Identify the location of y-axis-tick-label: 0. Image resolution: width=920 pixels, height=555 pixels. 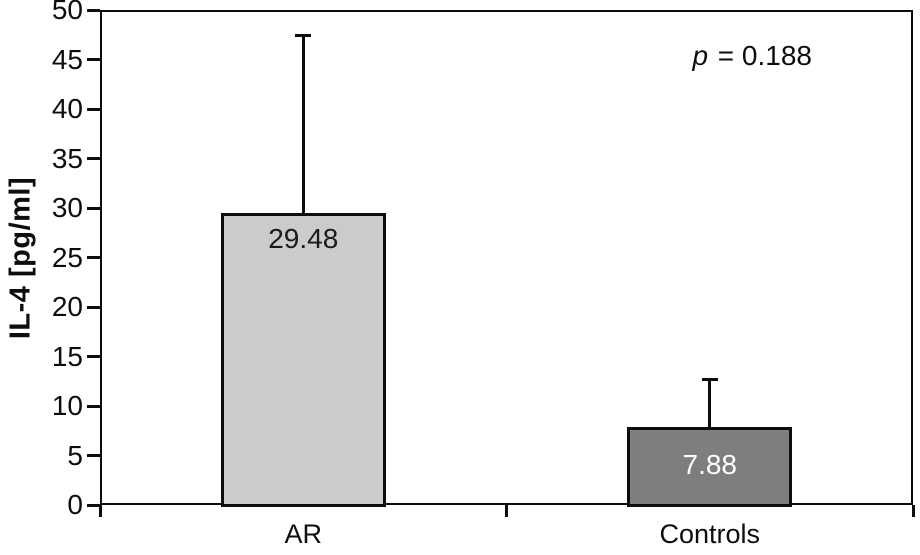
(75, 504).